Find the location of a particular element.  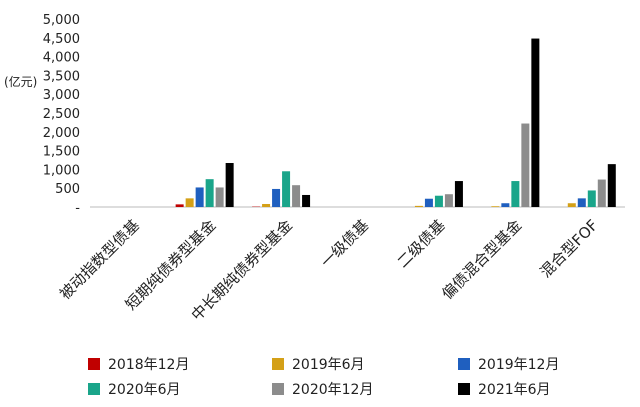

category-label: 偏债混合型基金 is located at coordinates (481, 259).